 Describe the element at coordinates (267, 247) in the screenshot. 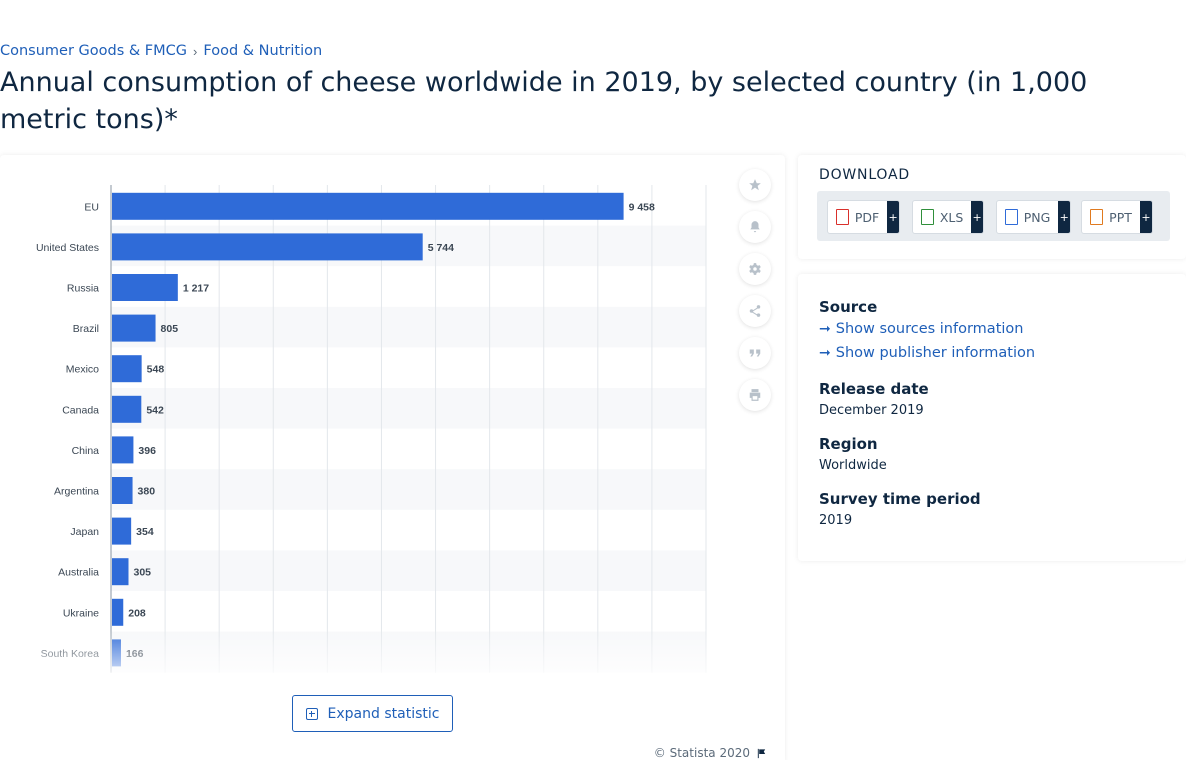

I see `bar-united-states` at that location.